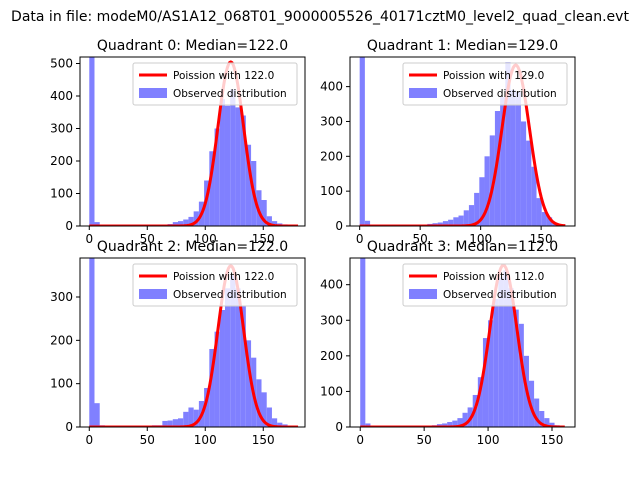 The image size is (640, 484). Describe the element at coordinates (462, 247) in the screenshot. I see `chart-title: Quadrant 3: Median=112.0` at that location.